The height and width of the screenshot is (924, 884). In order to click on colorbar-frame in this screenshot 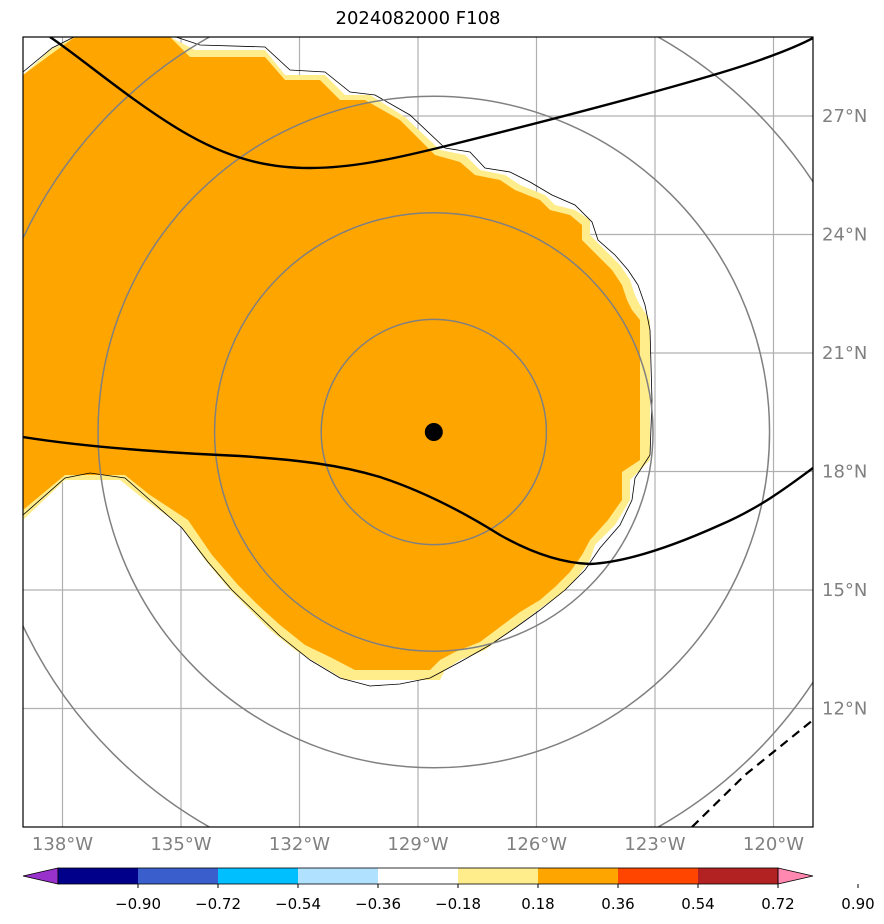, I will do `click(418, 876)`.